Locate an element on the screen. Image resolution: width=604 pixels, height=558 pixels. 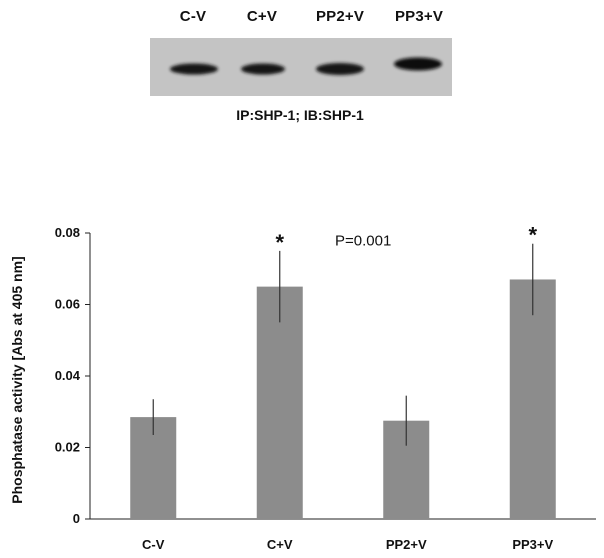
blot-lane-label-pp3-v: PP3+V is located at coordinates (419, 16).